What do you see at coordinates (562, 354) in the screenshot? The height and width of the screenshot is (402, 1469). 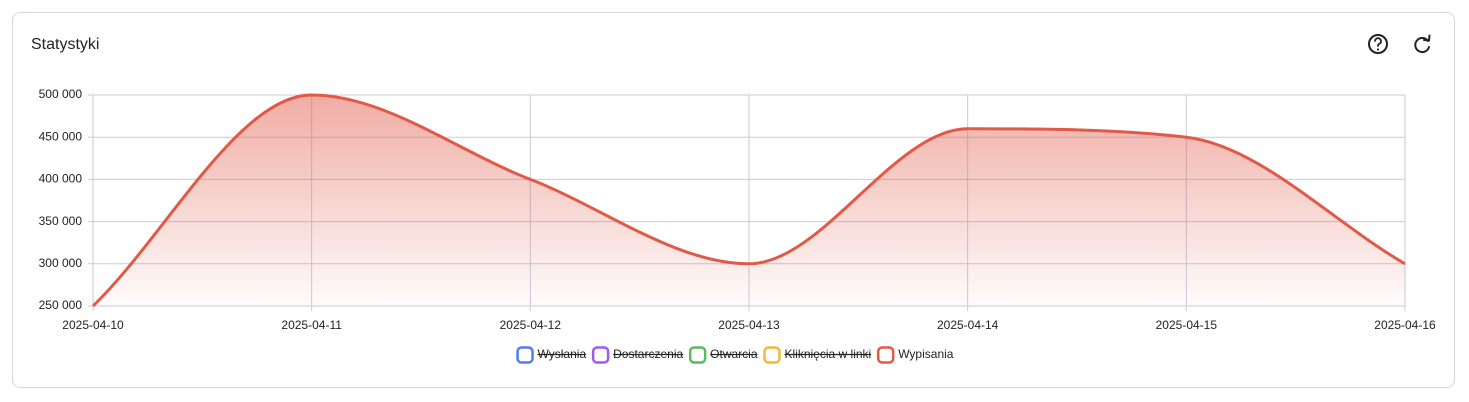 I see `legend-label: Wysłania` at bounding box center [562, 354].